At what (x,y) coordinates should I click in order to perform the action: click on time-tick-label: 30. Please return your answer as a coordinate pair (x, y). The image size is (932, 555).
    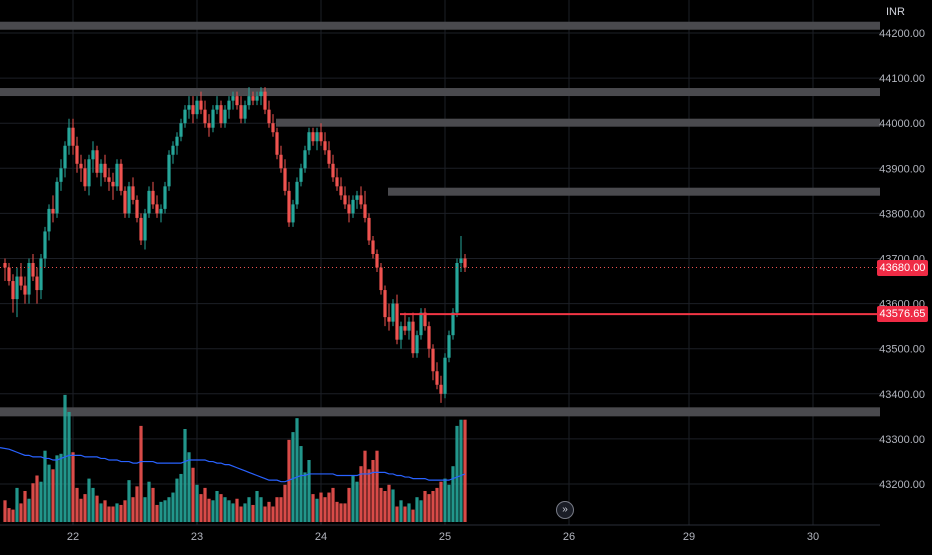
    Looking at the image, I should click on (813, 537).